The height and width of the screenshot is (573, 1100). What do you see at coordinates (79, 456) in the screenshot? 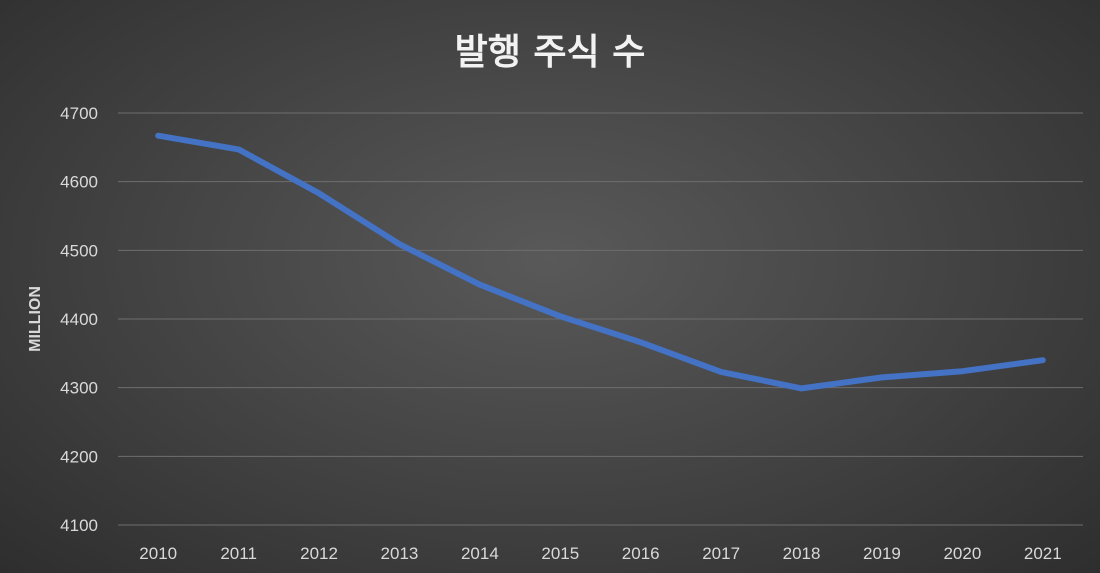
I see `y-tick-label: 4200` at bounding box center [79, 456].